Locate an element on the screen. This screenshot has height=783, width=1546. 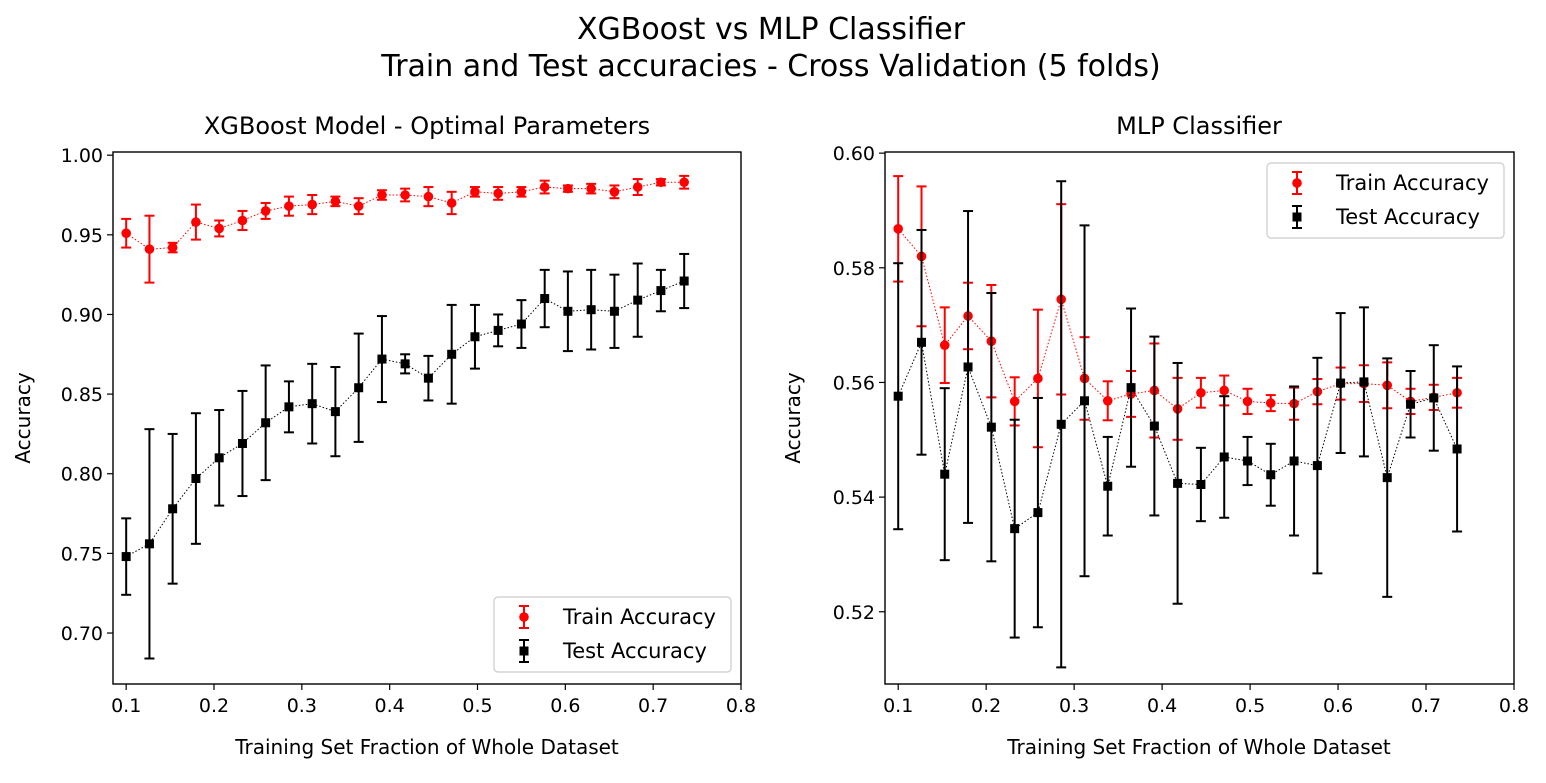
mlp-x-tick-label: 0.2 is located at coordinates (986, 706).